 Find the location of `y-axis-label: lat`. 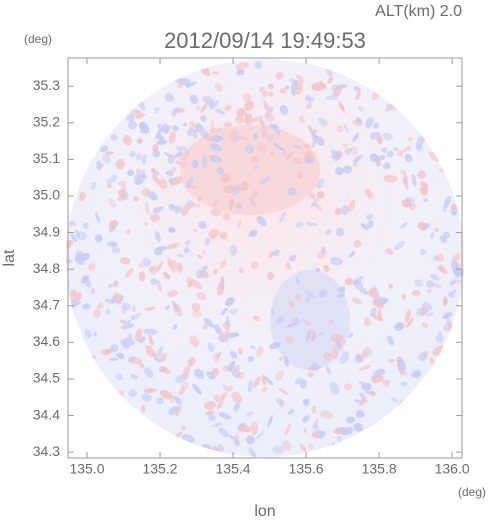

y-axis-label: lat is located at coordinates (9, 257).